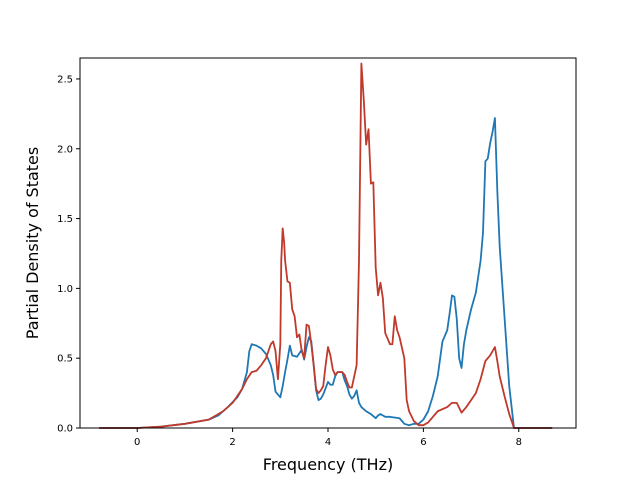 The image size is (640, 480). Describe the element at coordinates (232, 442) in the screenshot. I see `x-tick-label: 2` at that location.